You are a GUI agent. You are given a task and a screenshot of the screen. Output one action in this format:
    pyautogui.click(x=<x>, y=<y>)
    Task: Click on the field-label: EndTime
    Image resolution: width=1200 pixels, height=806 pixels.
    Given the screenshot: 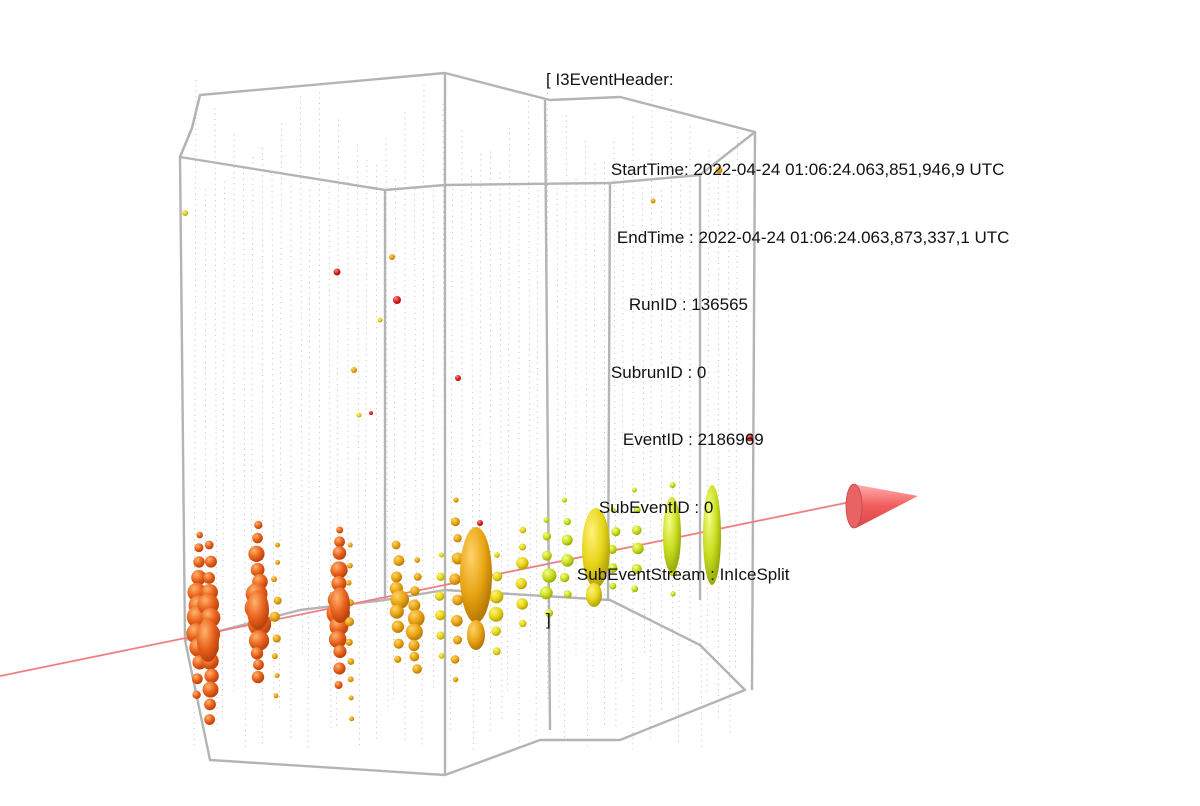 What is the action you would take?
    pyautogui.click(x=650, y=237)
    